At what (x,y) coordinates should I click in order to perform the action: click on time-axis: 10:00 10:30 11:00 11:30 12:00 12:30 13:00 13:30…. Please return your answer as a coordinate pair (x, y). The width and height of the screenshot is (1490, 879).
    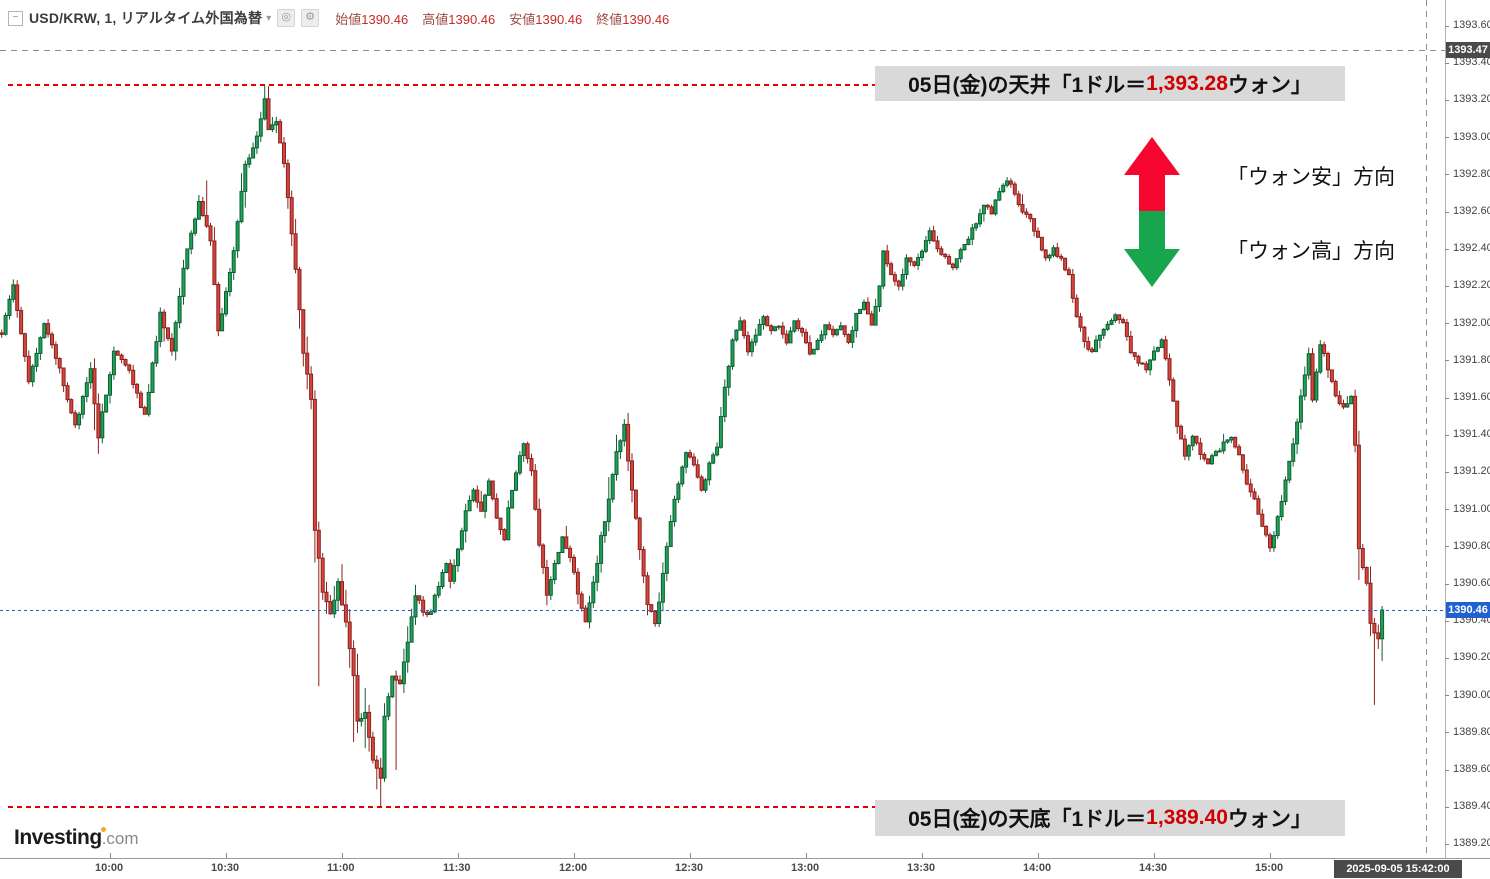
    Looking at the image, I should click on (745, 866).